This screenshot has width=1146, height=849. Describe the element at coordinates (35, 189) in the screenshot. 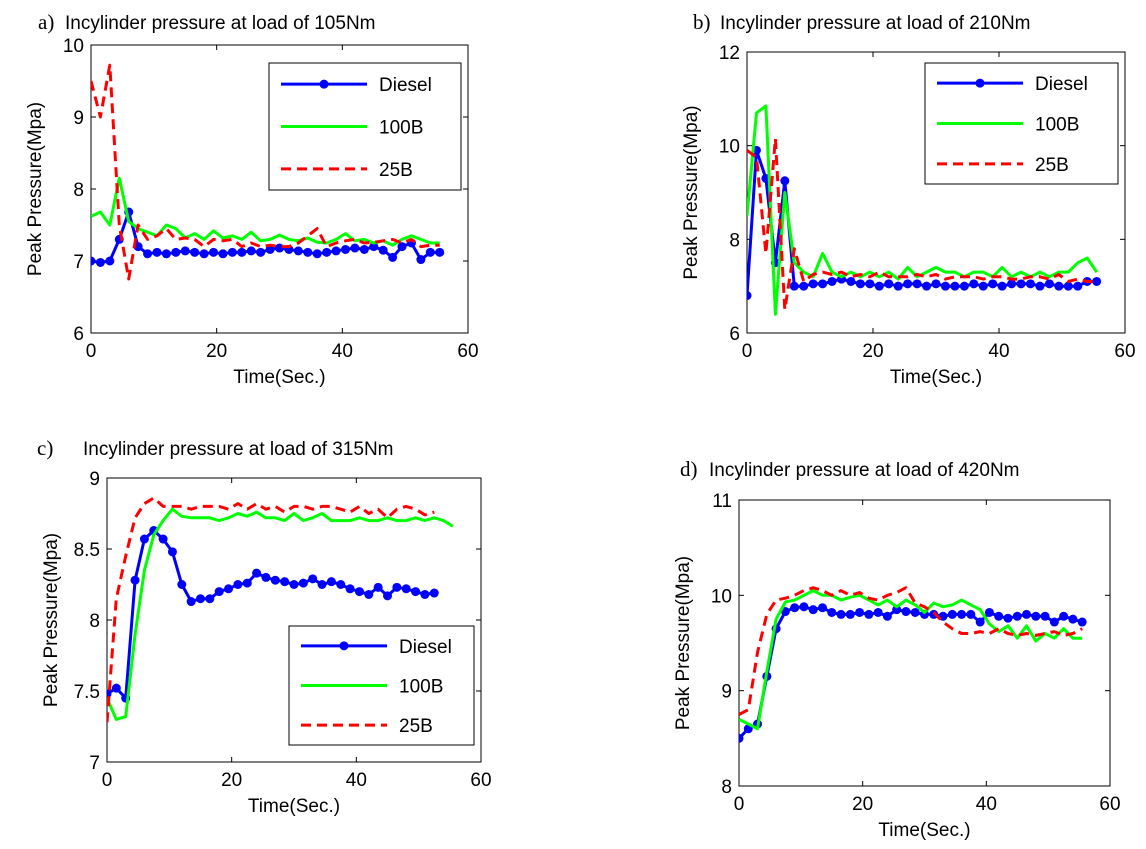

I see `y-axis-label: Peak Pressure(Mpa)` at that location.